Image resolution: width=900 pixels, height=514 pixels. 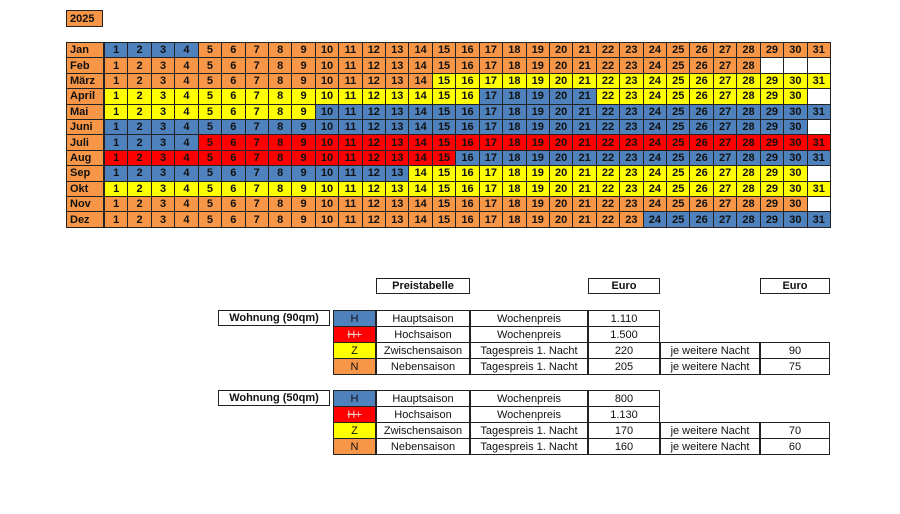 I want to click on season-code: H+, so click(x=354, y=414).